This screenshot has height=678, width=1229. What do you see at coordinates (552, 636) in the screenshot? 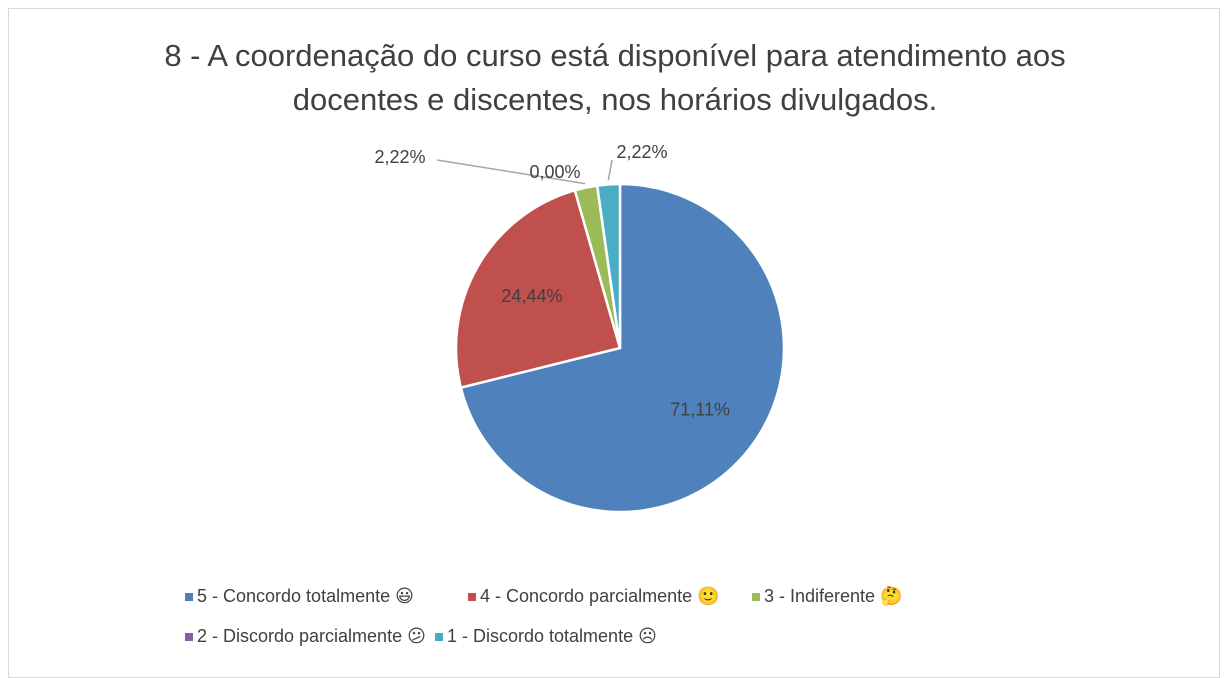
I see `legend-label: 1 - Discordo totalmente ☹` at bounding box center [552, 636].